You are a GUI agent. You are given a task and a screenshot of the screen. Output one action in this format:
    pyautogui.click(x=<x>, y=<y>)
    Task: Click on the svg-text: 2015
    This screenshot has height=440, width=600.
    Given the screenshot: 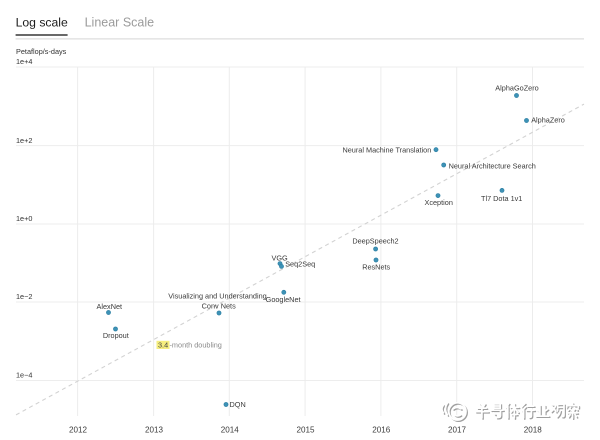 What is the action you would take?
    pyautogui.click(x=305, y=430)
    